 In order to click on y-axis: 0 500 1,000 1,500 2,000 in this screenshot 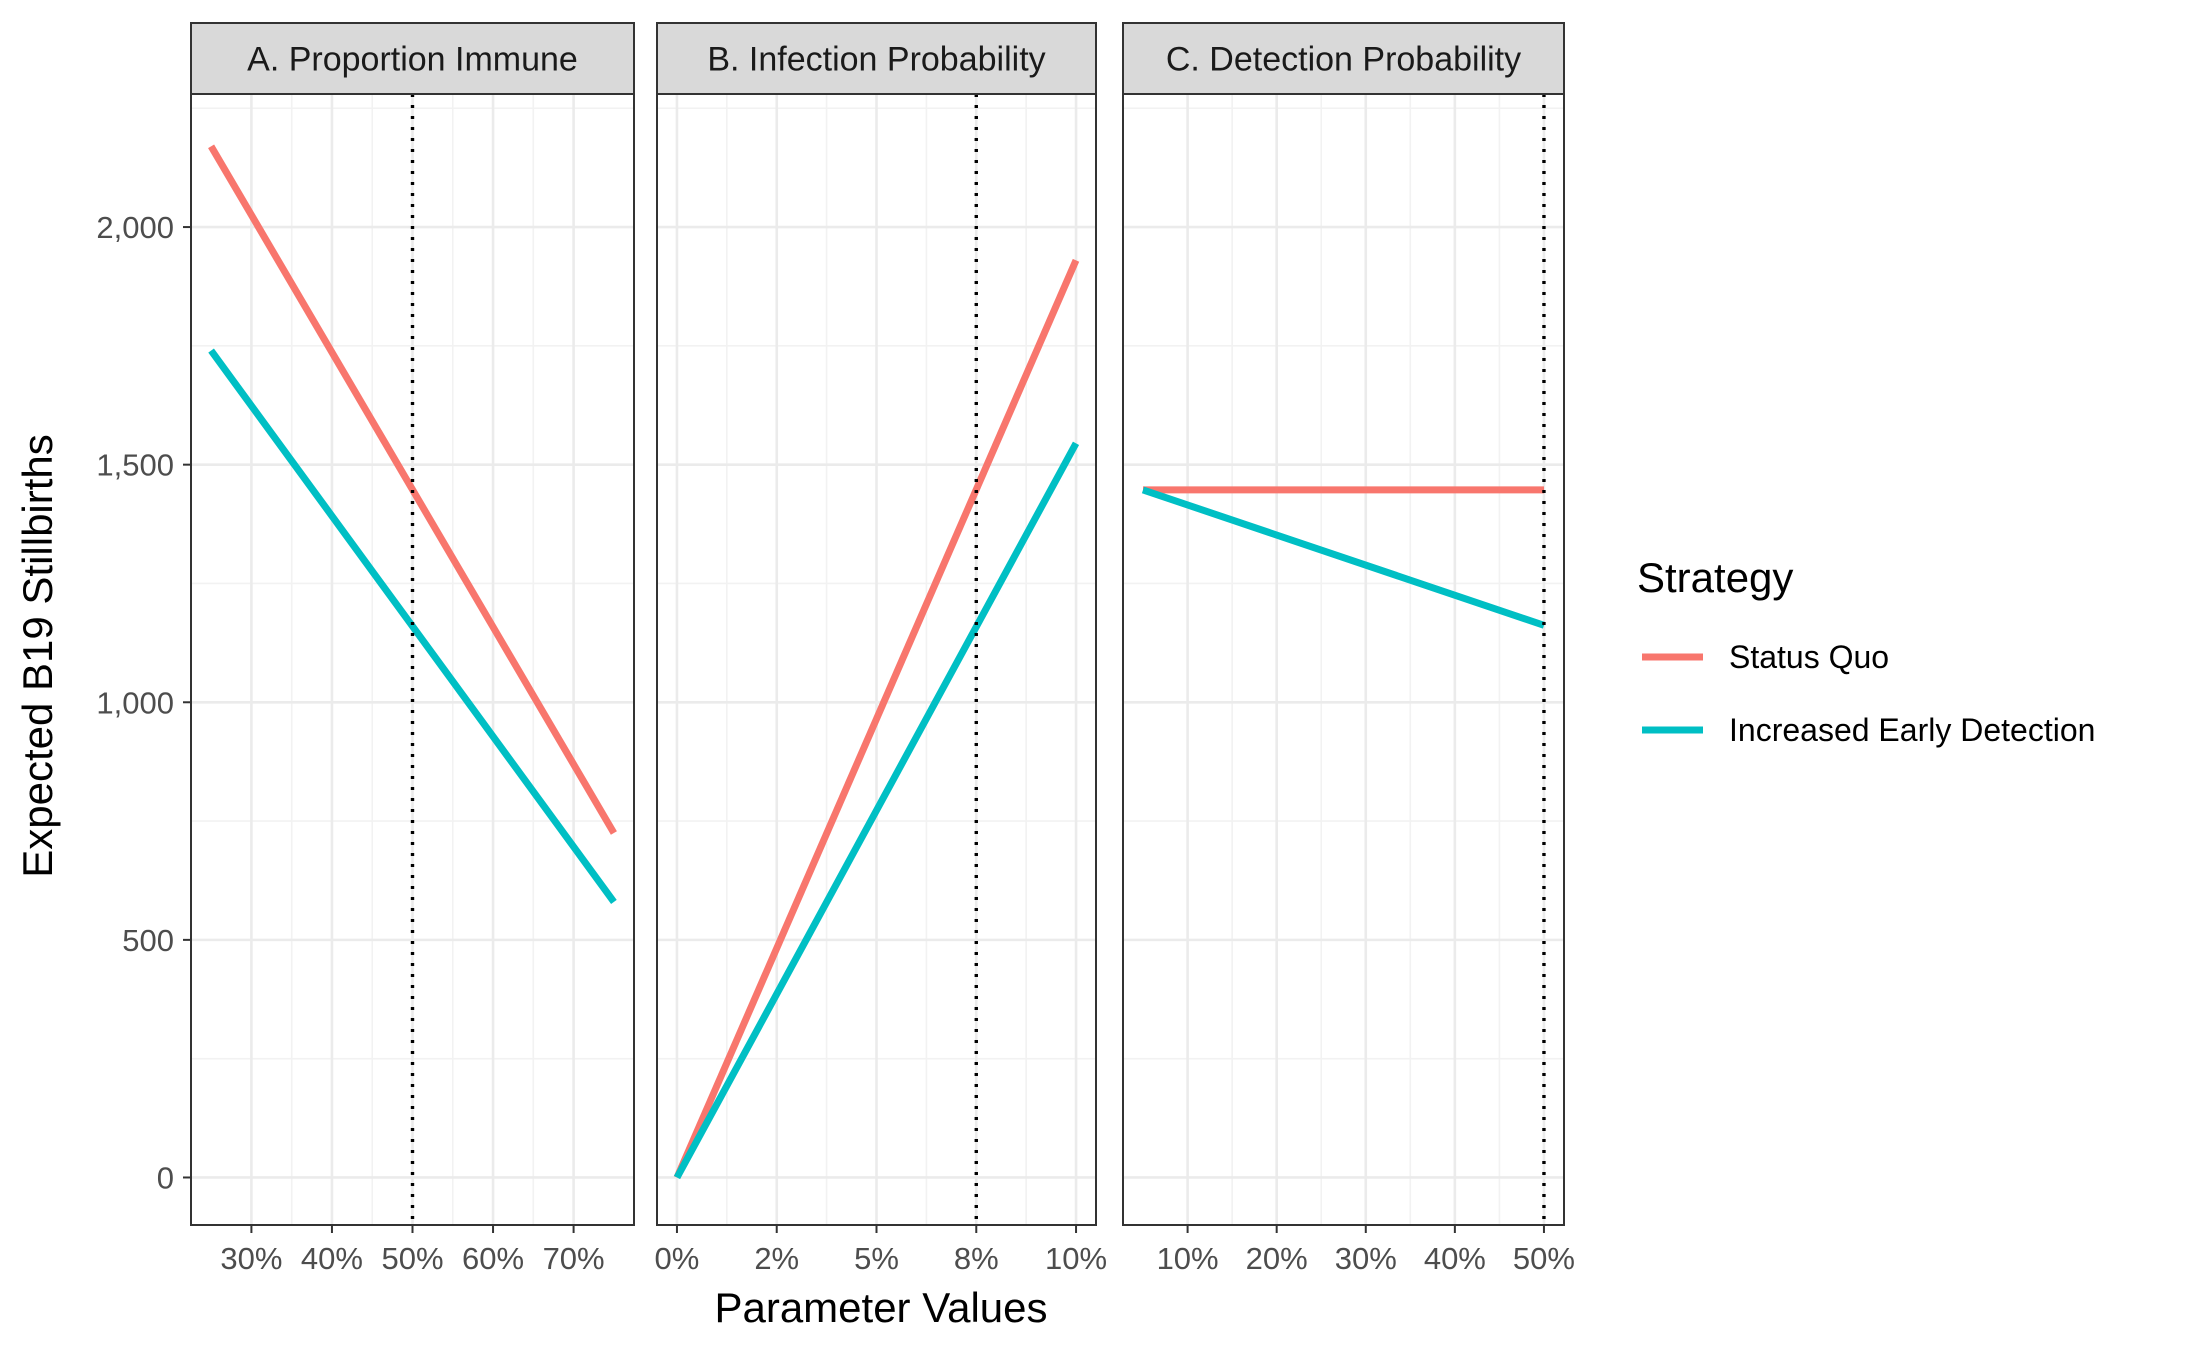, I will do `click(143, 702)`.